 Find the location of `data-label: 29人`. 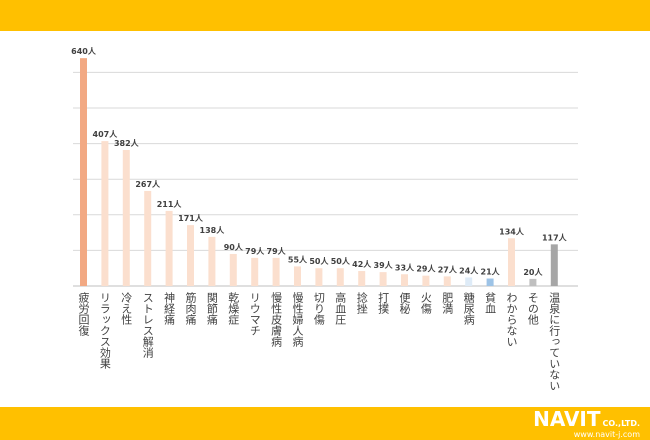

data-label: 29人 is located at coordinates (426, 269).